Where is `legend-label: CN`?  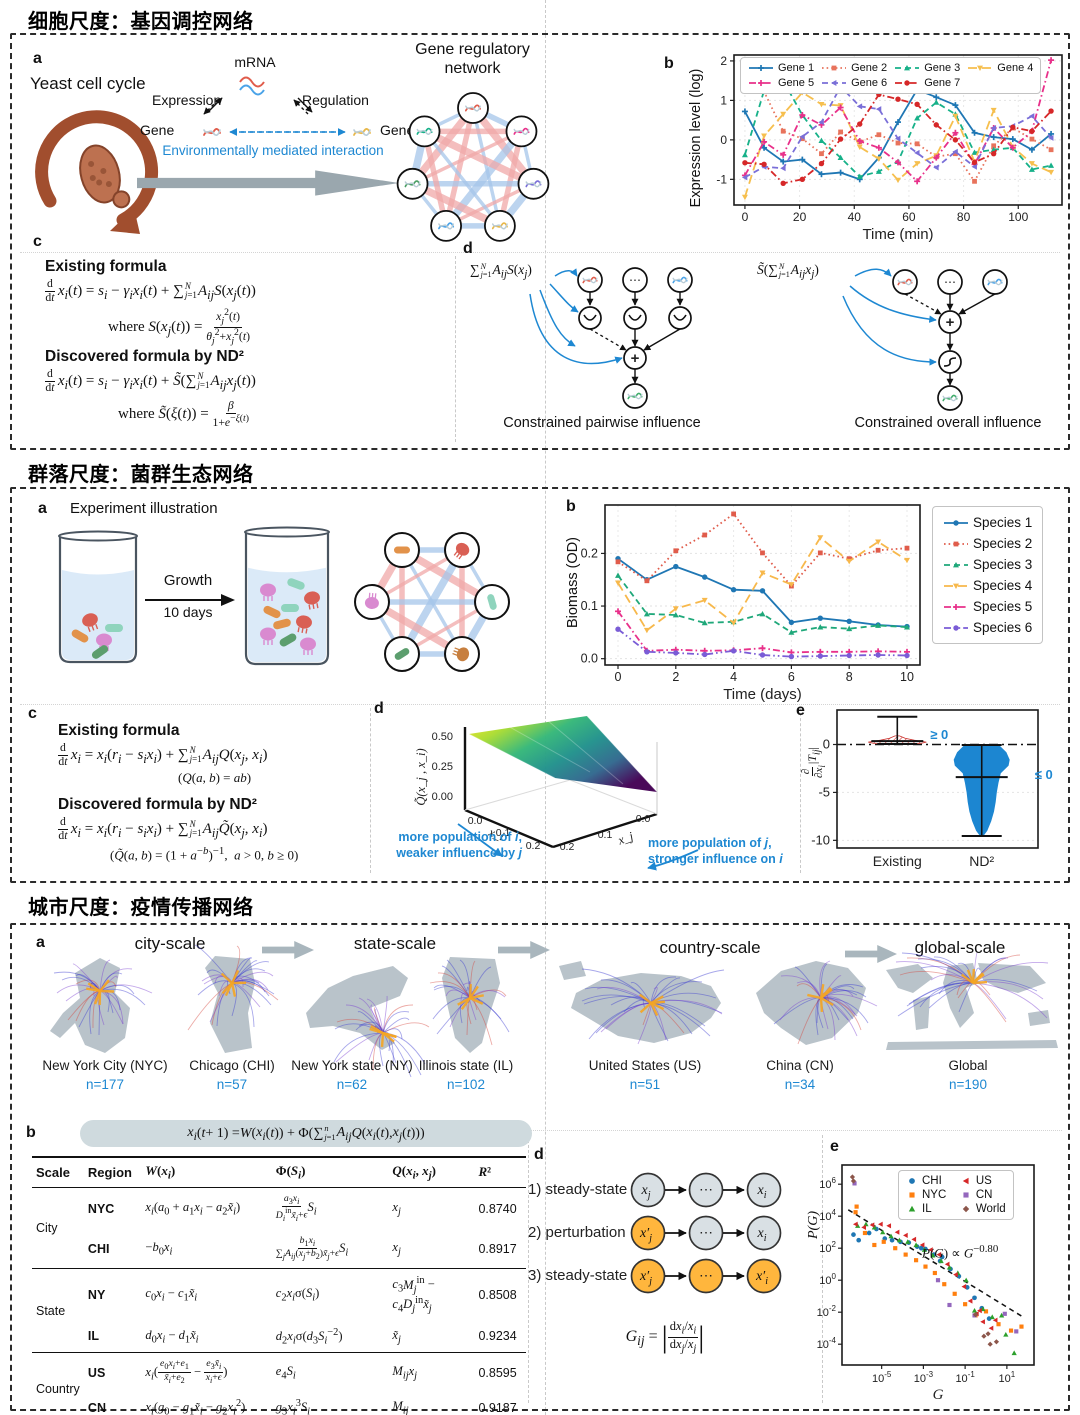
legend-label: CN is located at coordinates (984, 1195).